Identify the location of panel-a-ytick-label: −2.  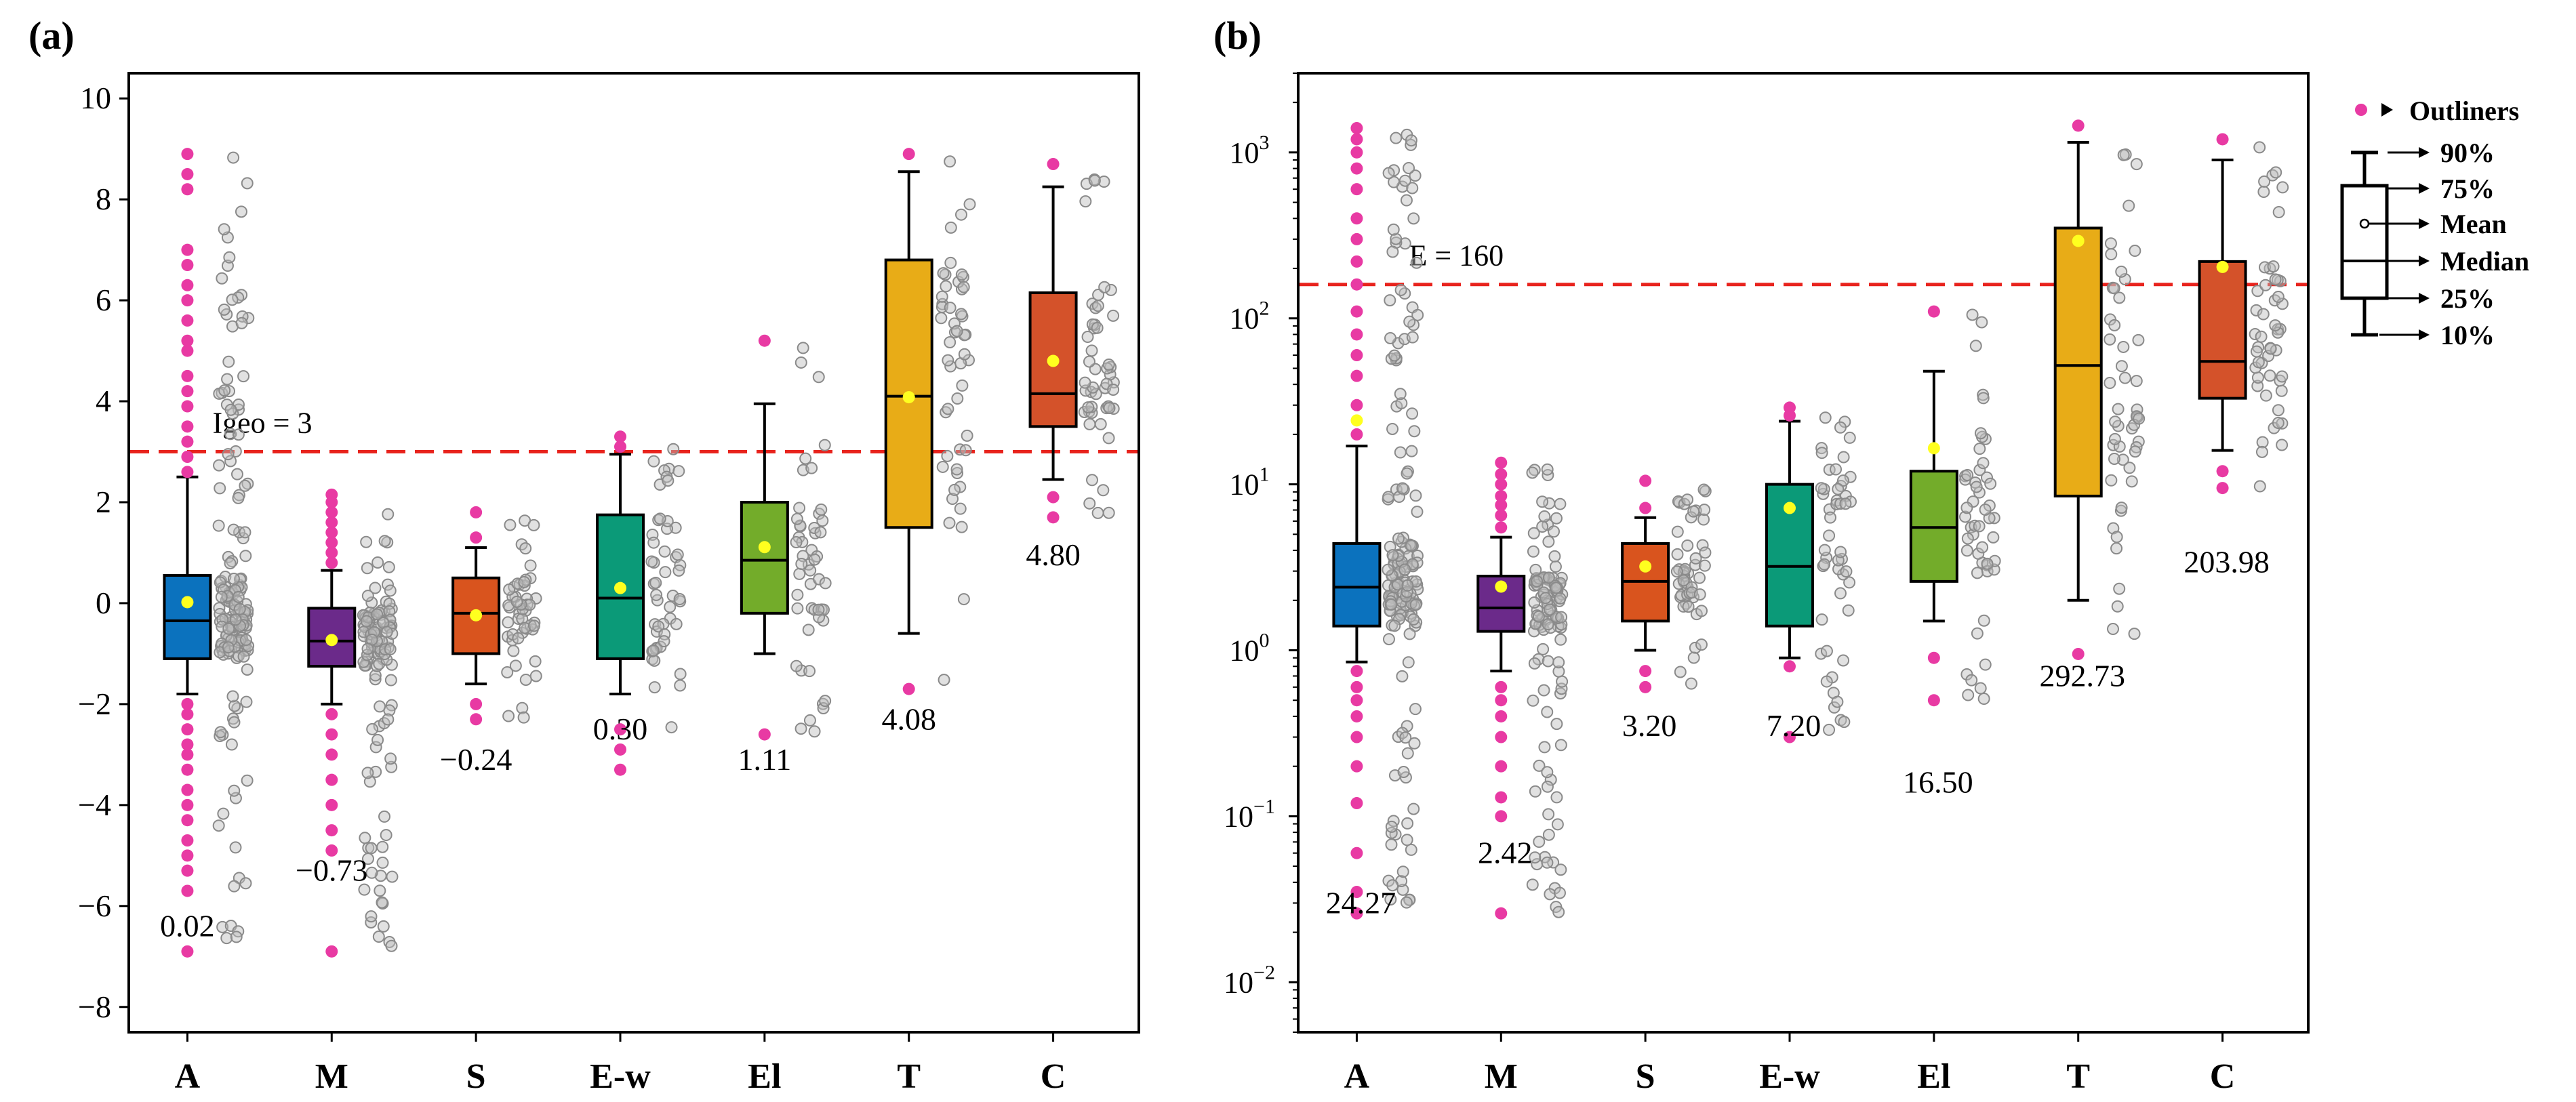
(94, 704).